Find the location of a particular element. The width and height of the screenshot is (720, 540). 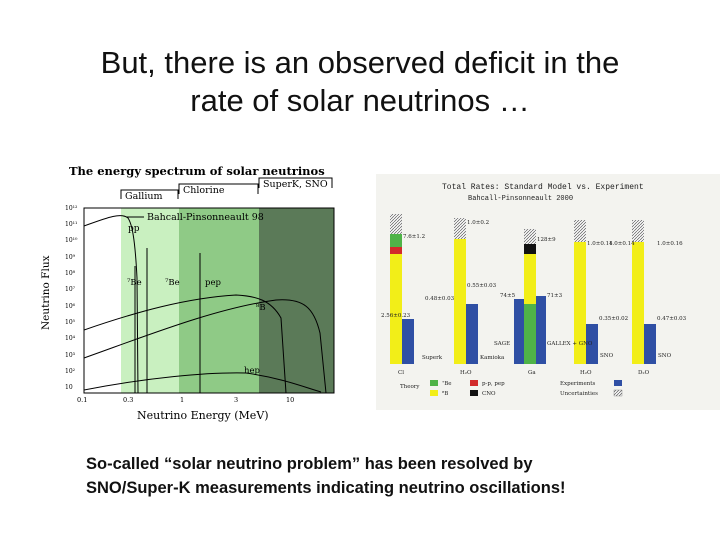

legend-be7: ⁷Be is located at coordinates (447, 383).